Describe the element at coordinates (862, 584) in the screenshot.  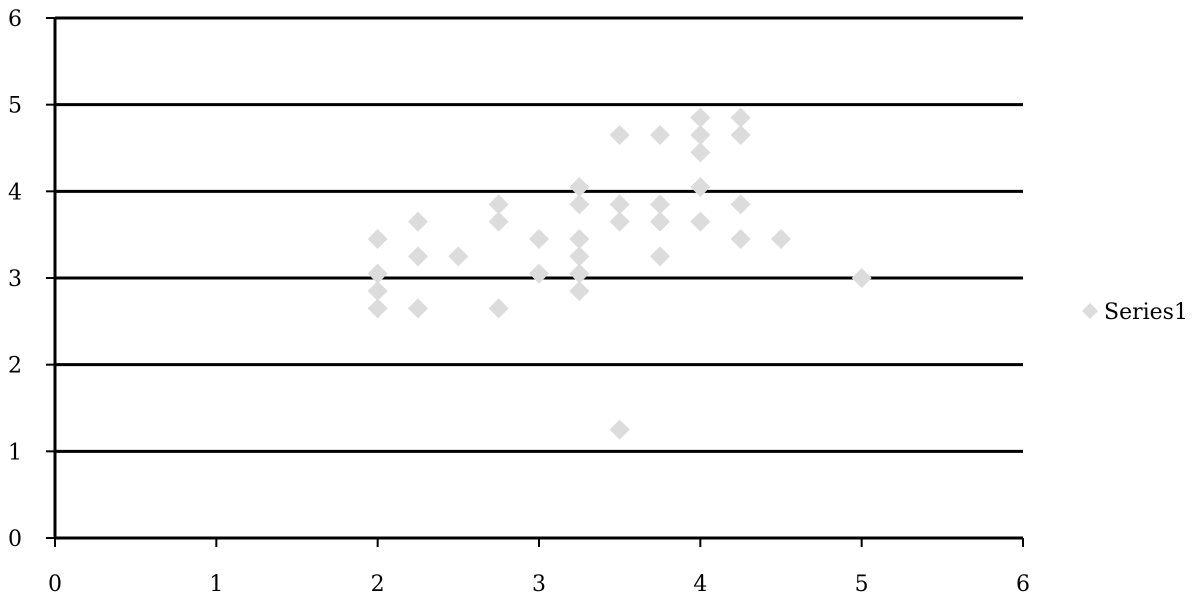
I see `x-tick-label: 5` at that location.